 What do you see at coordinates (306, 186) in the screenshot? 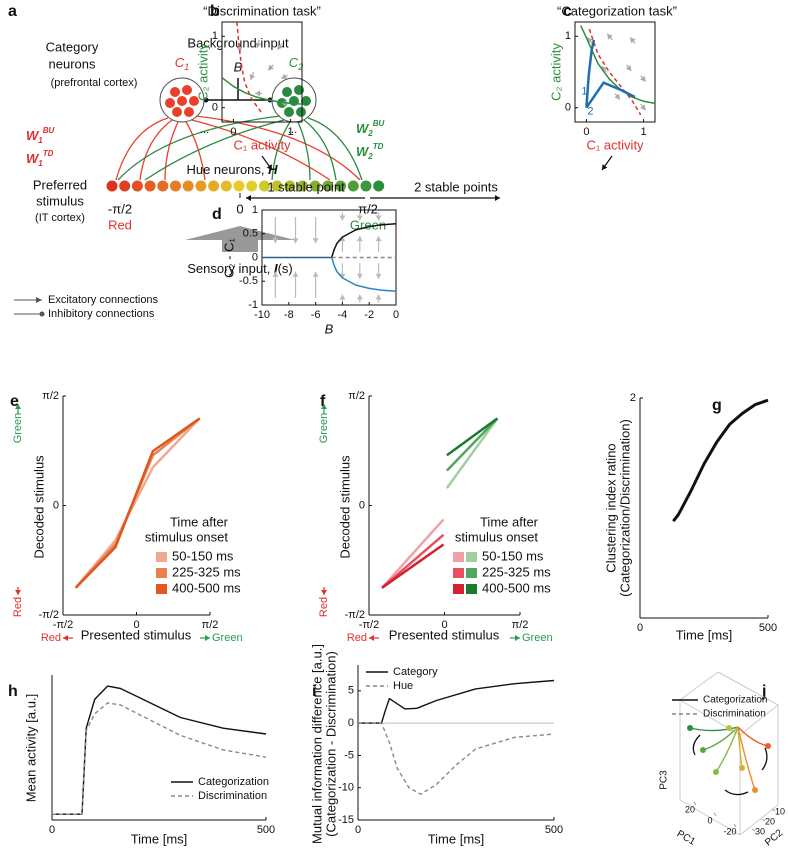
I see `annotation: 1 stable point` at bounding box center [306, 186].